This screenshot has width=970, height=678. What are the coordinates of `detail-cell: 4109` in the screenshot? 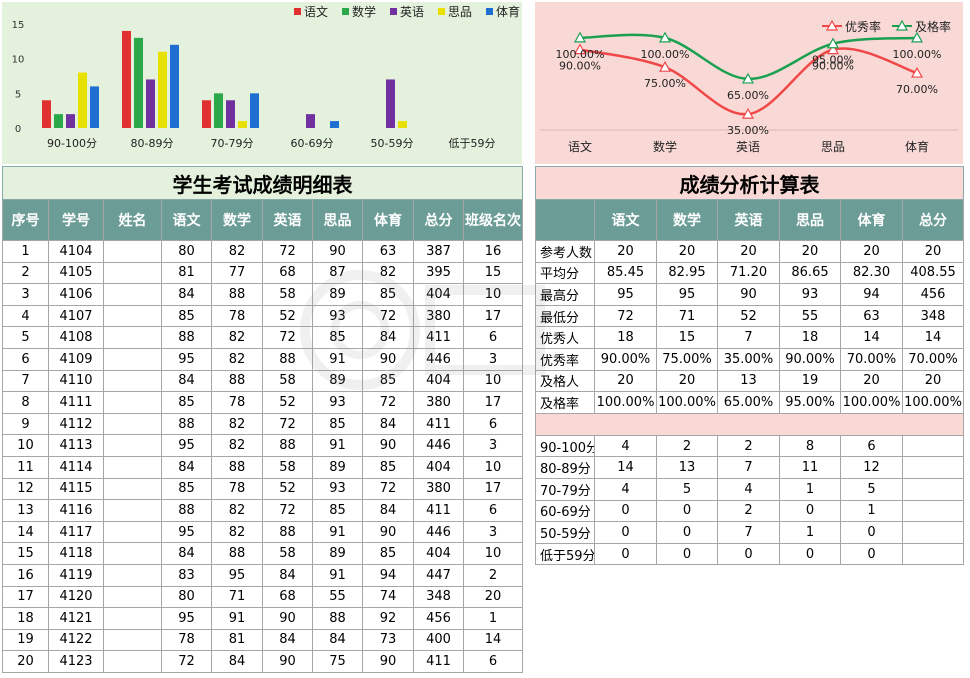 It's located at (76, 359).